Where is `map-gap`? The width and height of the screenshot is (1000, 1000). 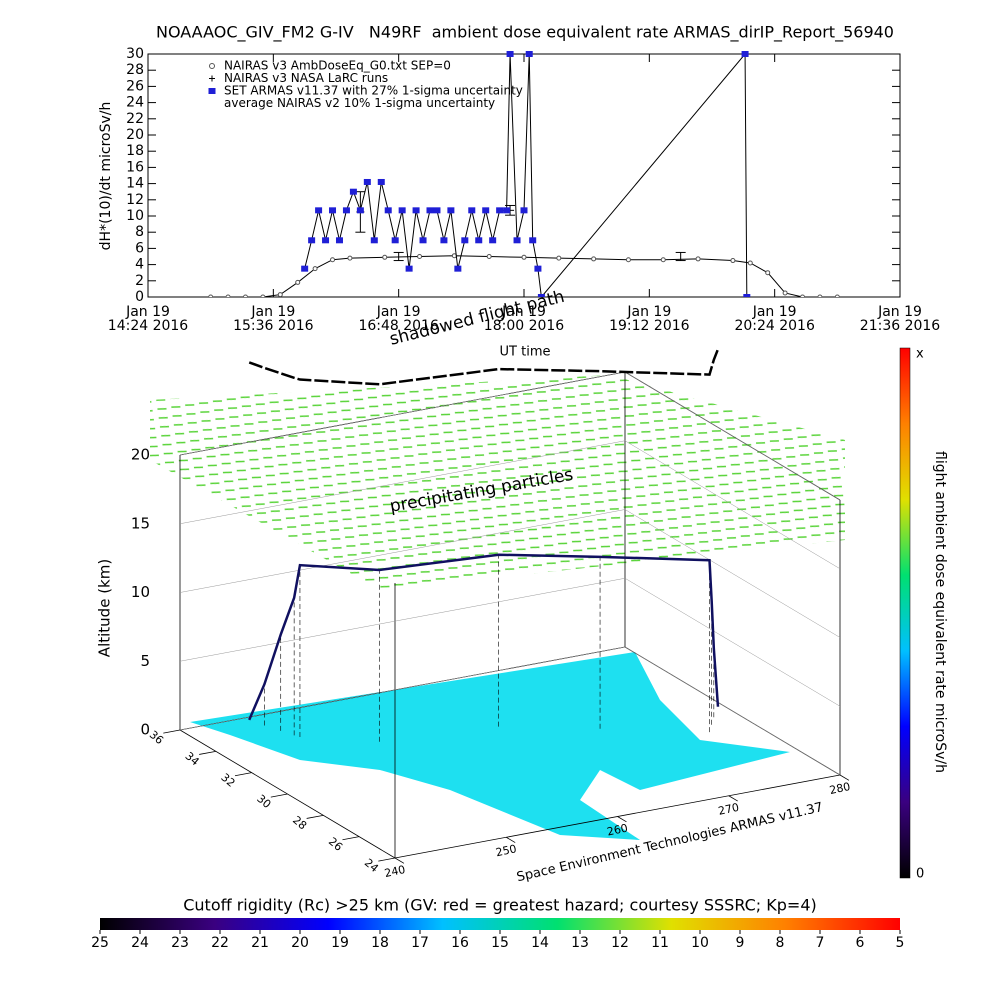 map-gap is located at coordinates (415, 802).